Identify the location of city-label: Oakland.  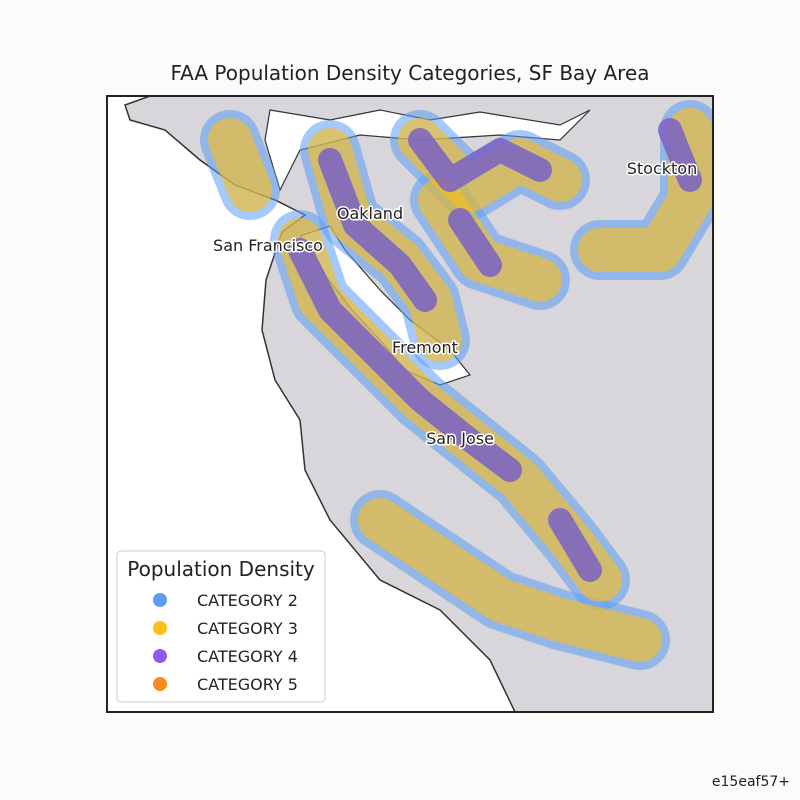
(370, 213).